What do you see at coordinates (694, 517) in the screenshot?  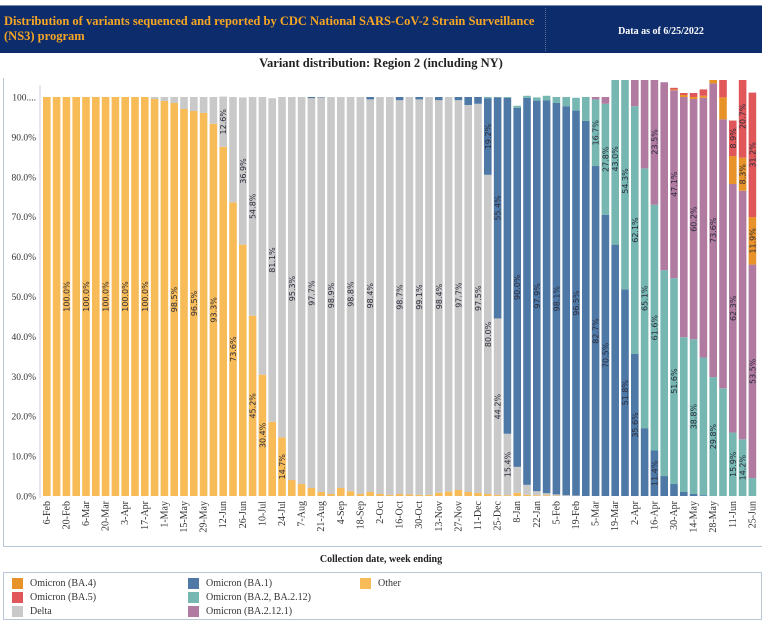 I see `x-tick-label: 14-May` at bounding box center [694, 517].